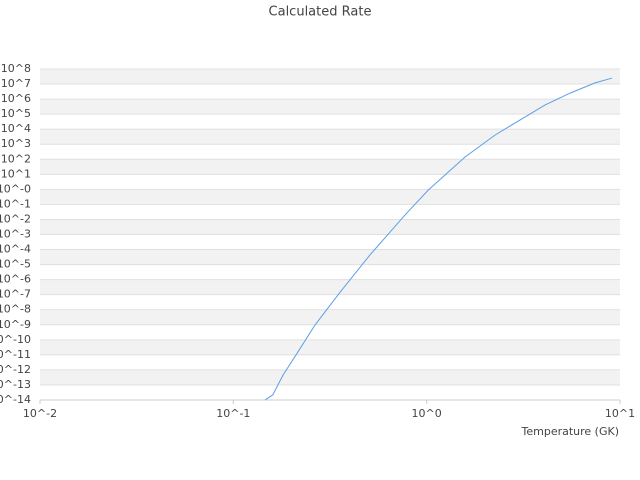  Describe the element at coordinates (15, 294) in the screenshot. I see `y-tick-label: 10^-7` at that location.